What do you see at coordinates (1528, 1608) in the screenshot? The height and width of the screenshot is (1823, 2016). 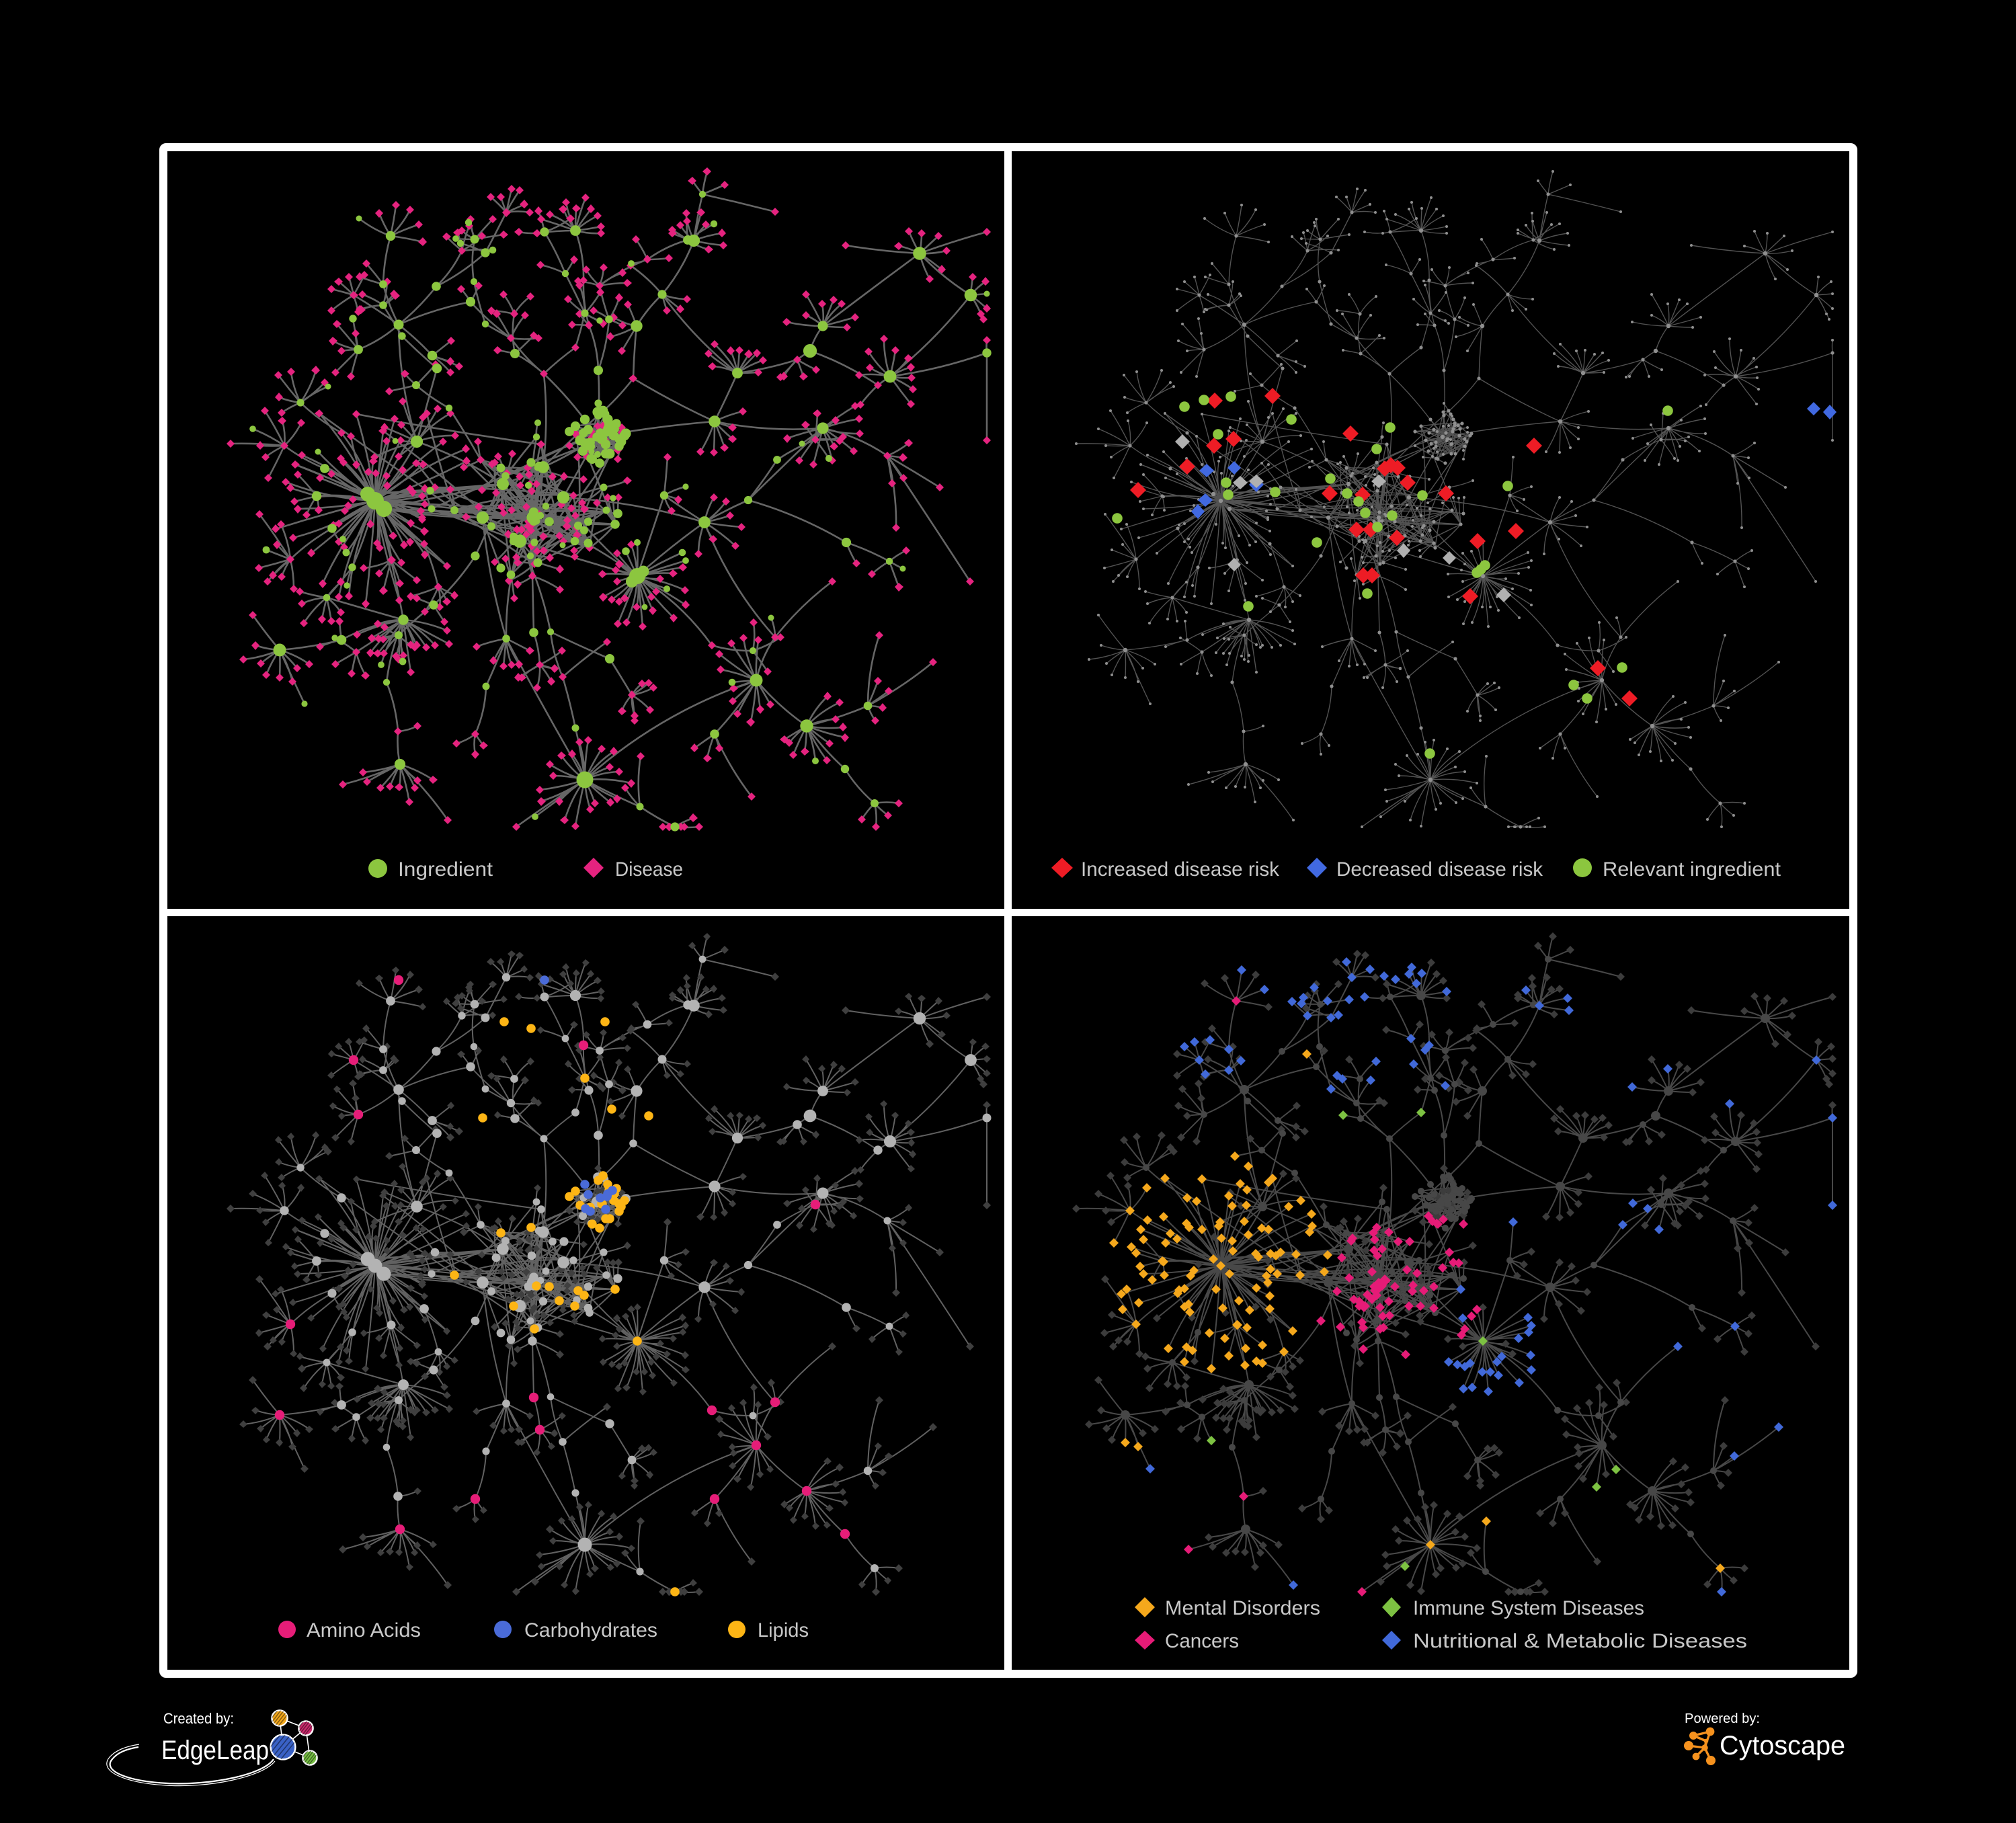 I see `svg-text: Immune System Diseases` at bounding box center [1528, 1608].